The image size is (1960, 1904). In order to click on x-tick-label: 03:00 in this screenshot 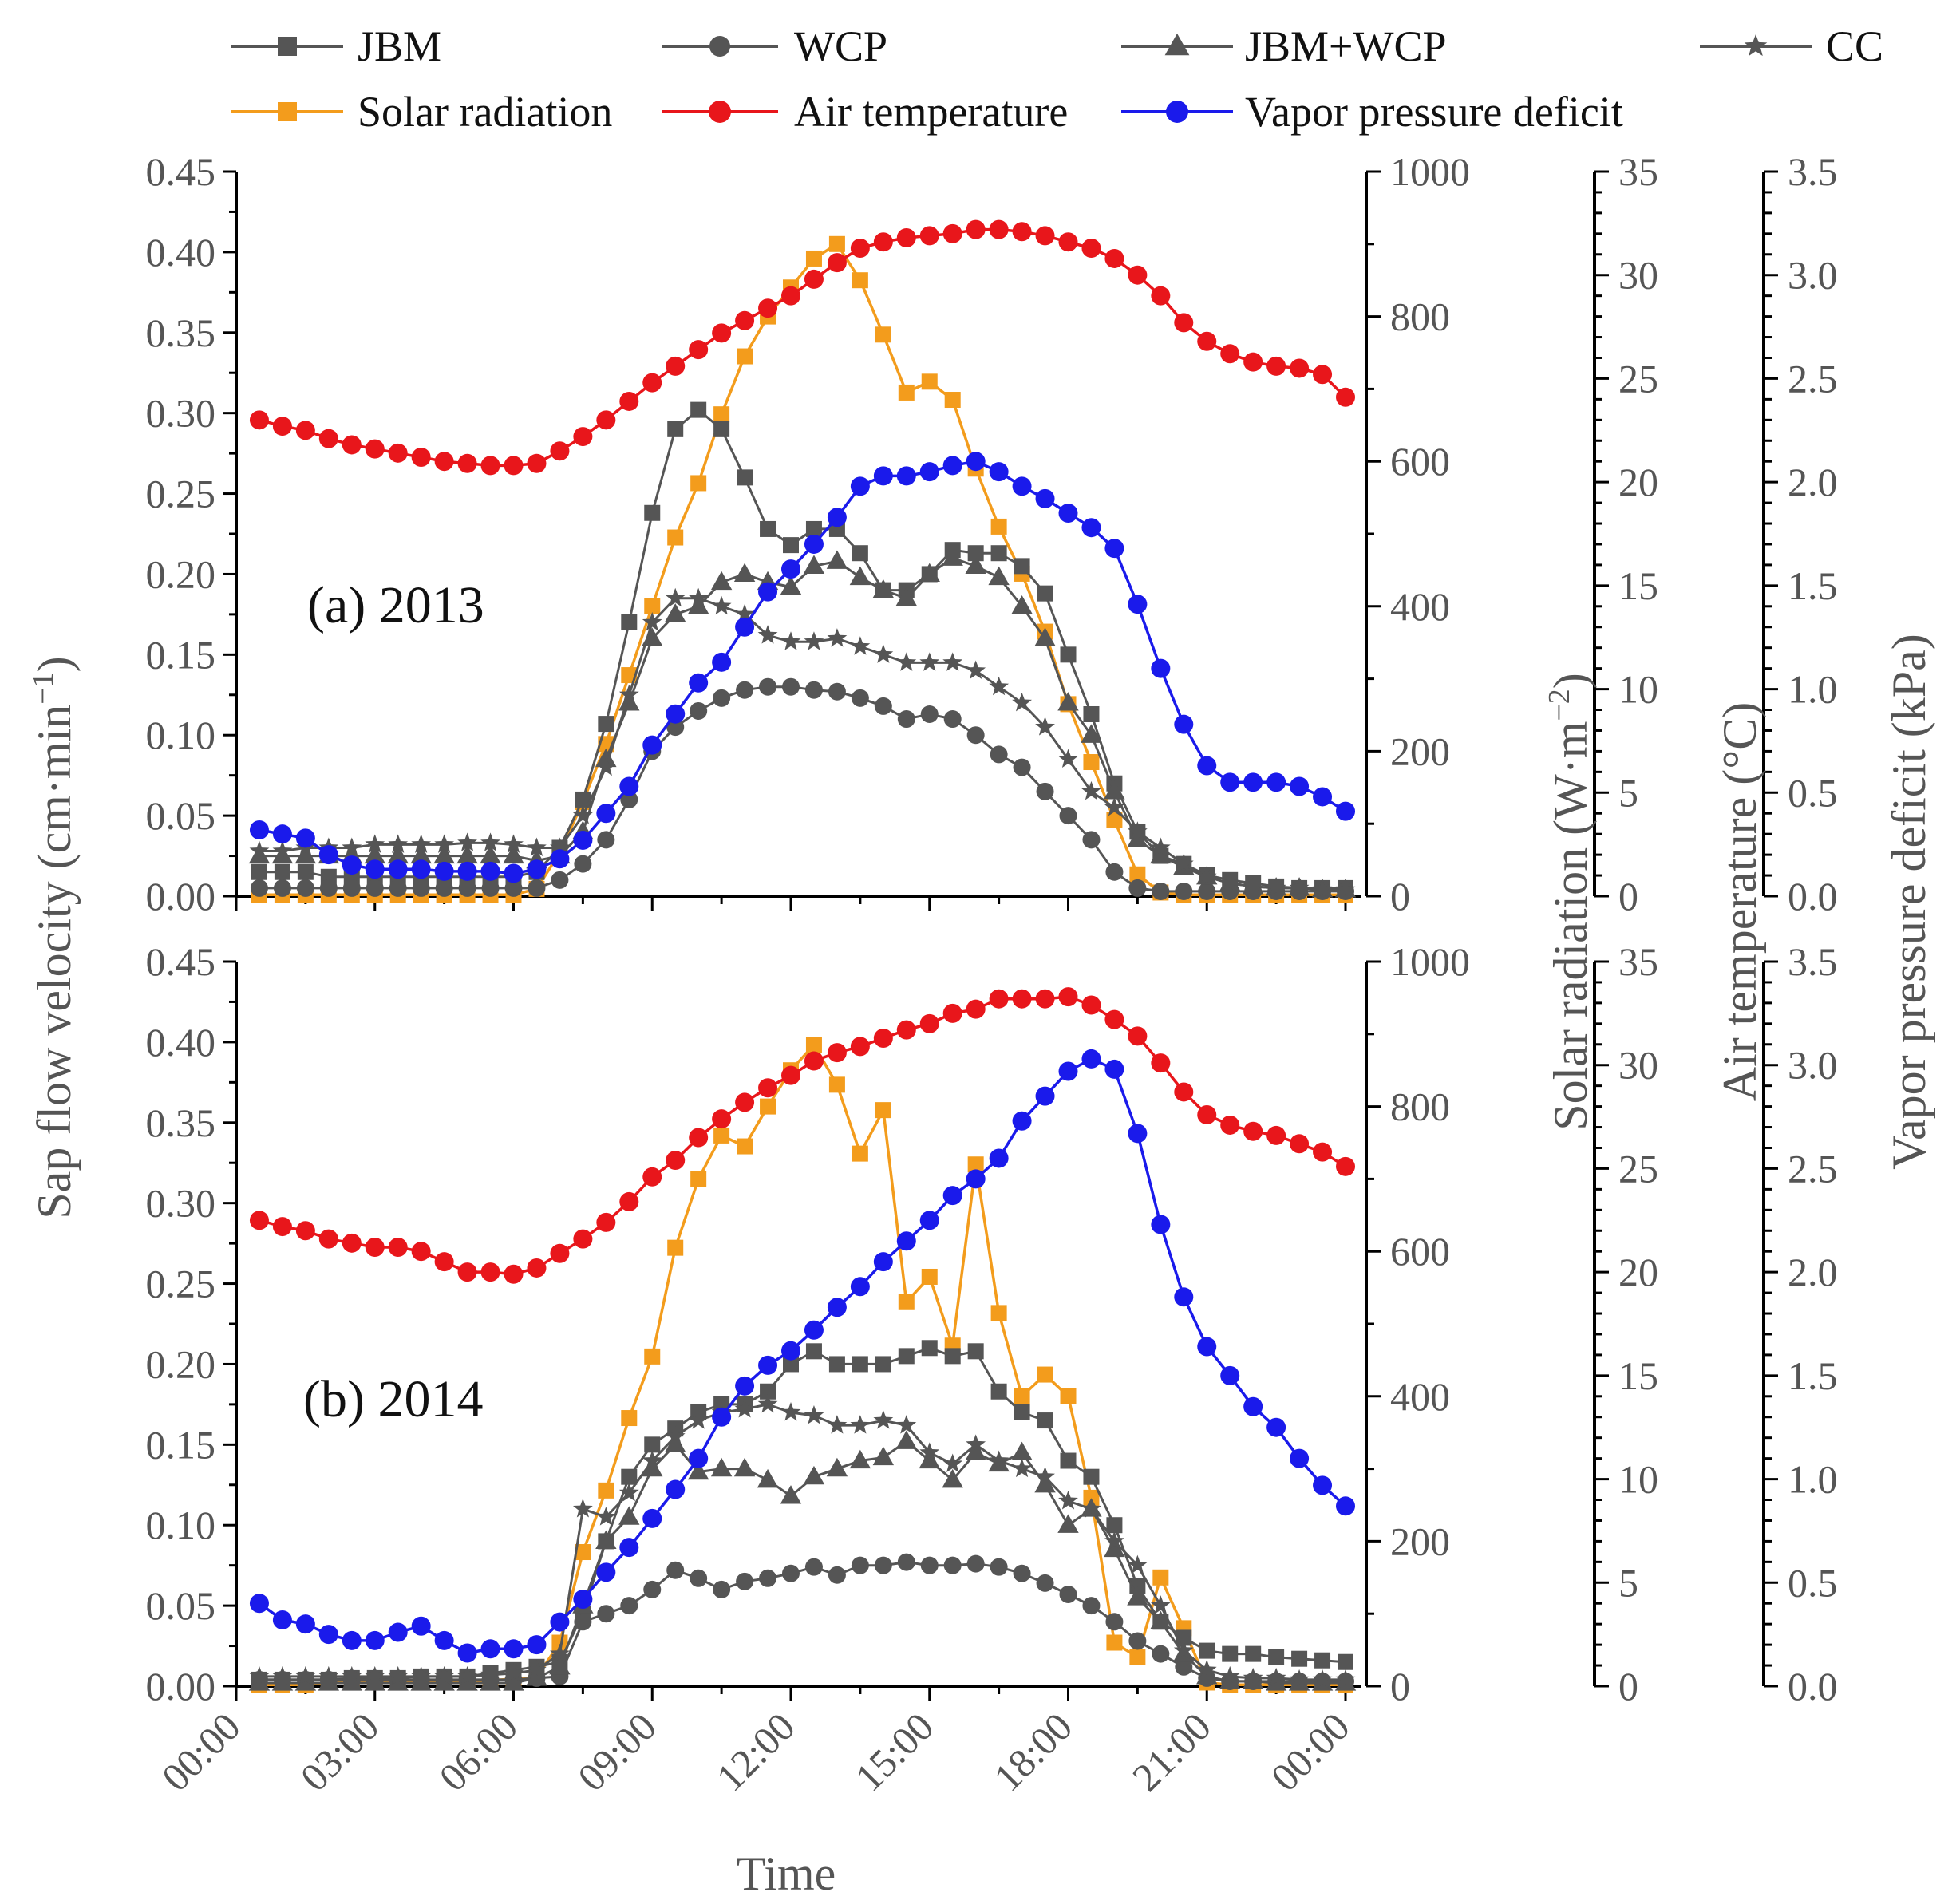, I will do `click(339, 1751)`.